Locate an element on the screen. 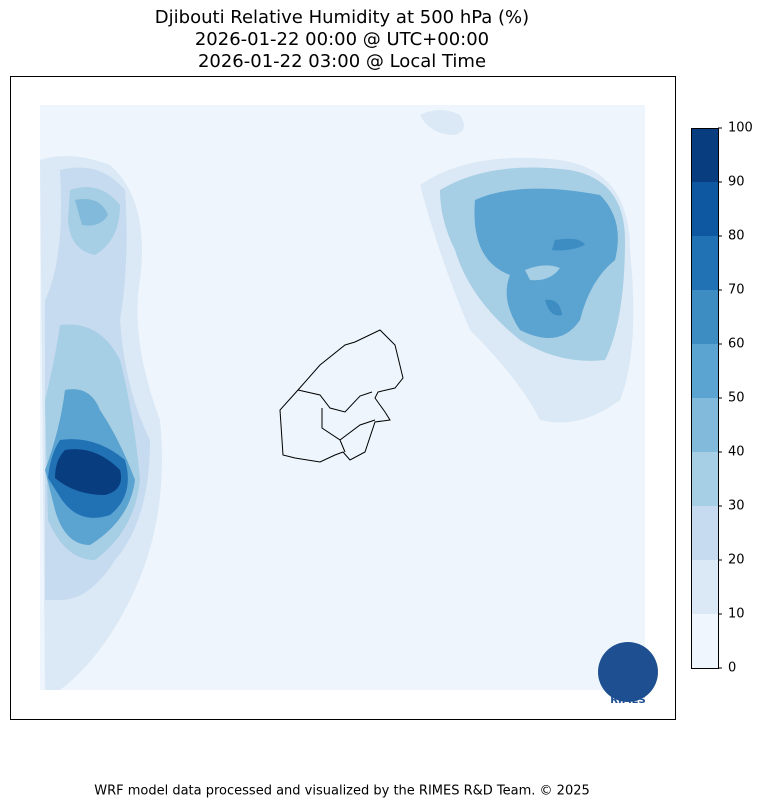 The image size is (764, 808). tick-label: 100 is located at coordinates (740, 128).